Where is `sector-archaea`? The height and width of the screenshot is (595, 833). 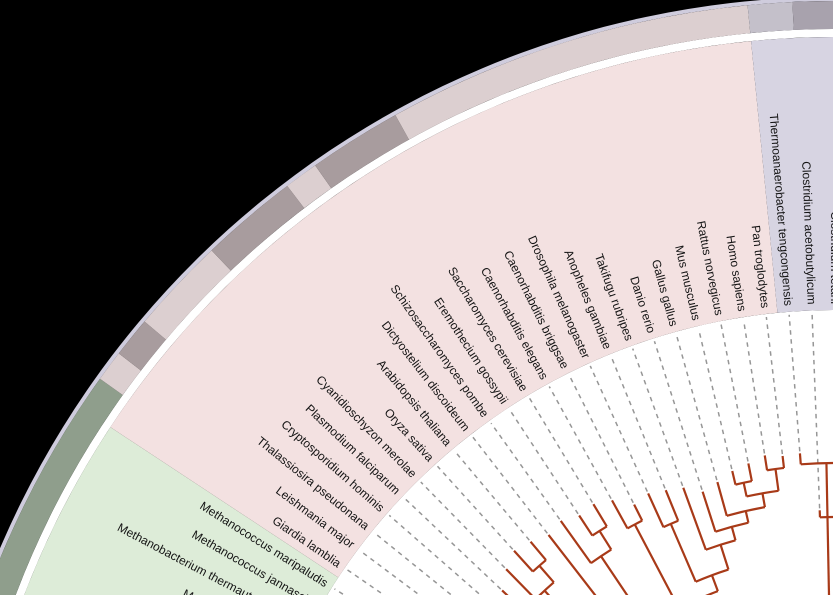
sector-archaea is located at coordinates (181, 511).